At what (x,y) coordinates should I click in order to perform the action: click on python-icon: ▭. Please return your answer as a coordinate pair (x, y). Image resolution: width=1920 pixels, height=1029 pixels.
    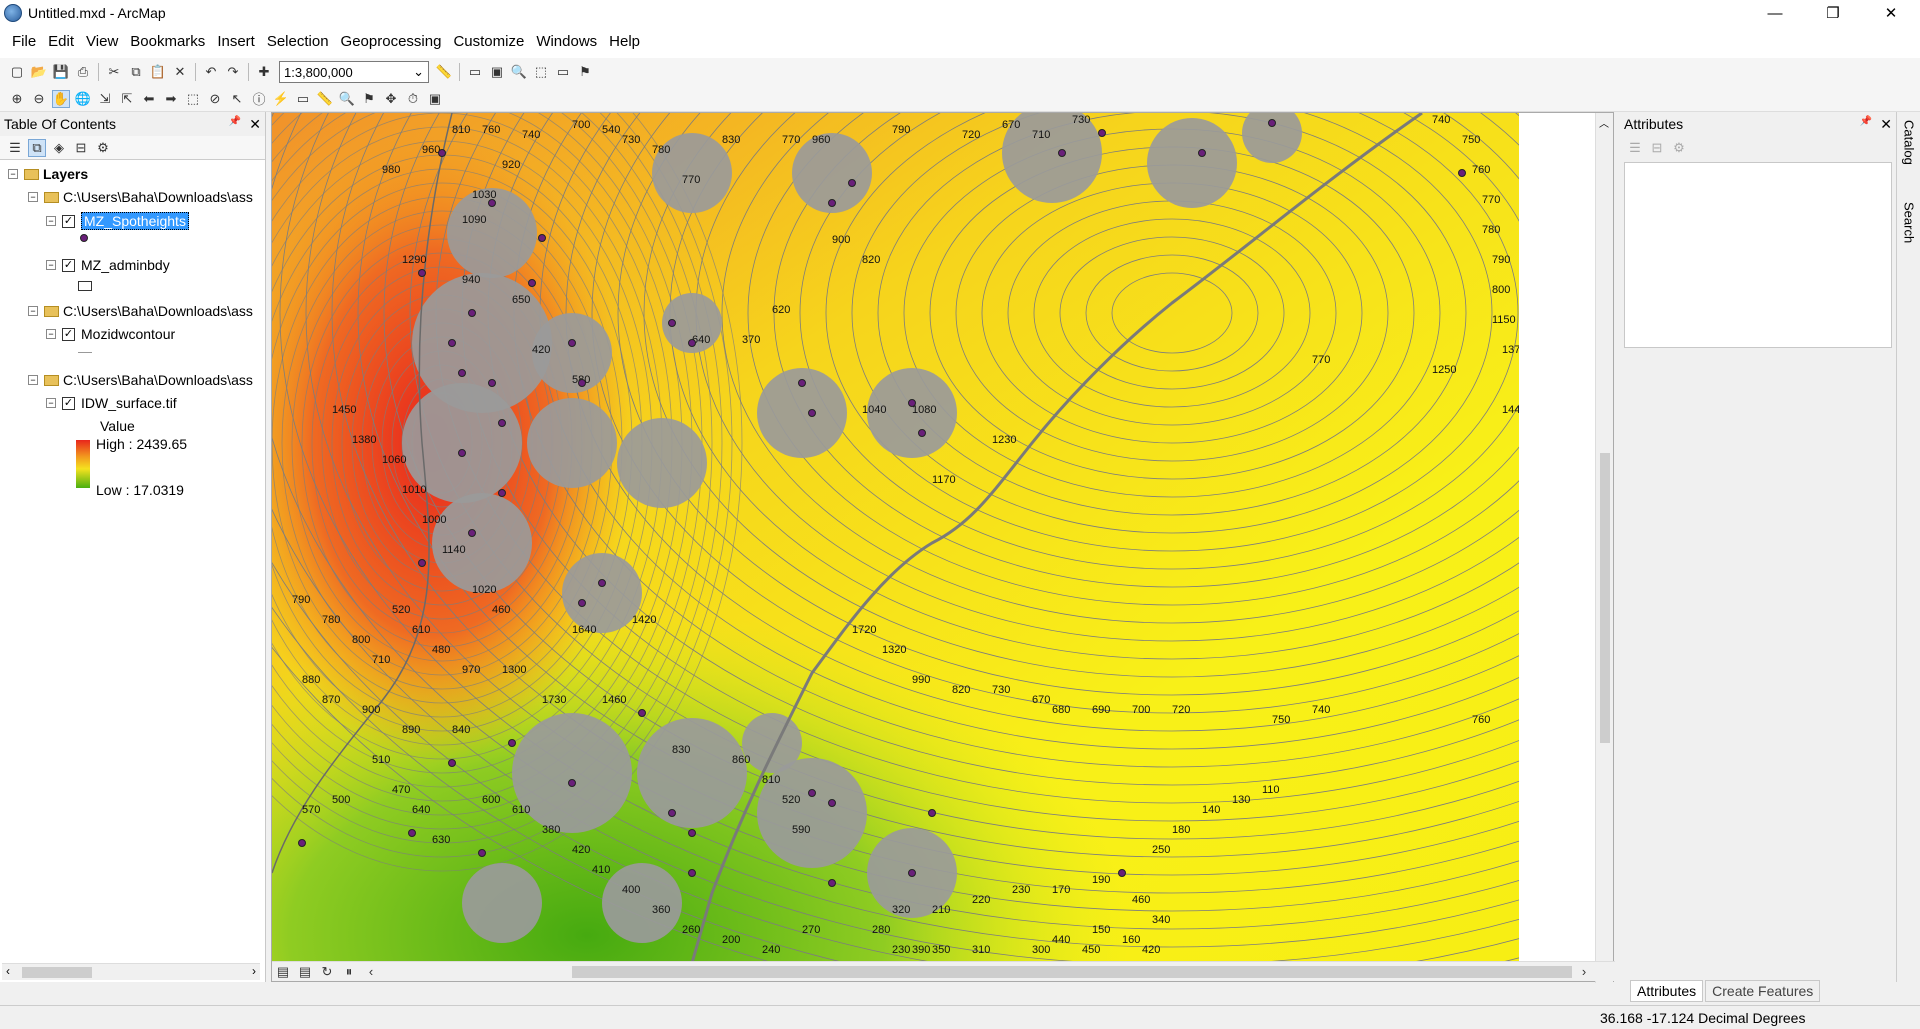
    Looking at the image, I should click on (563, 71).